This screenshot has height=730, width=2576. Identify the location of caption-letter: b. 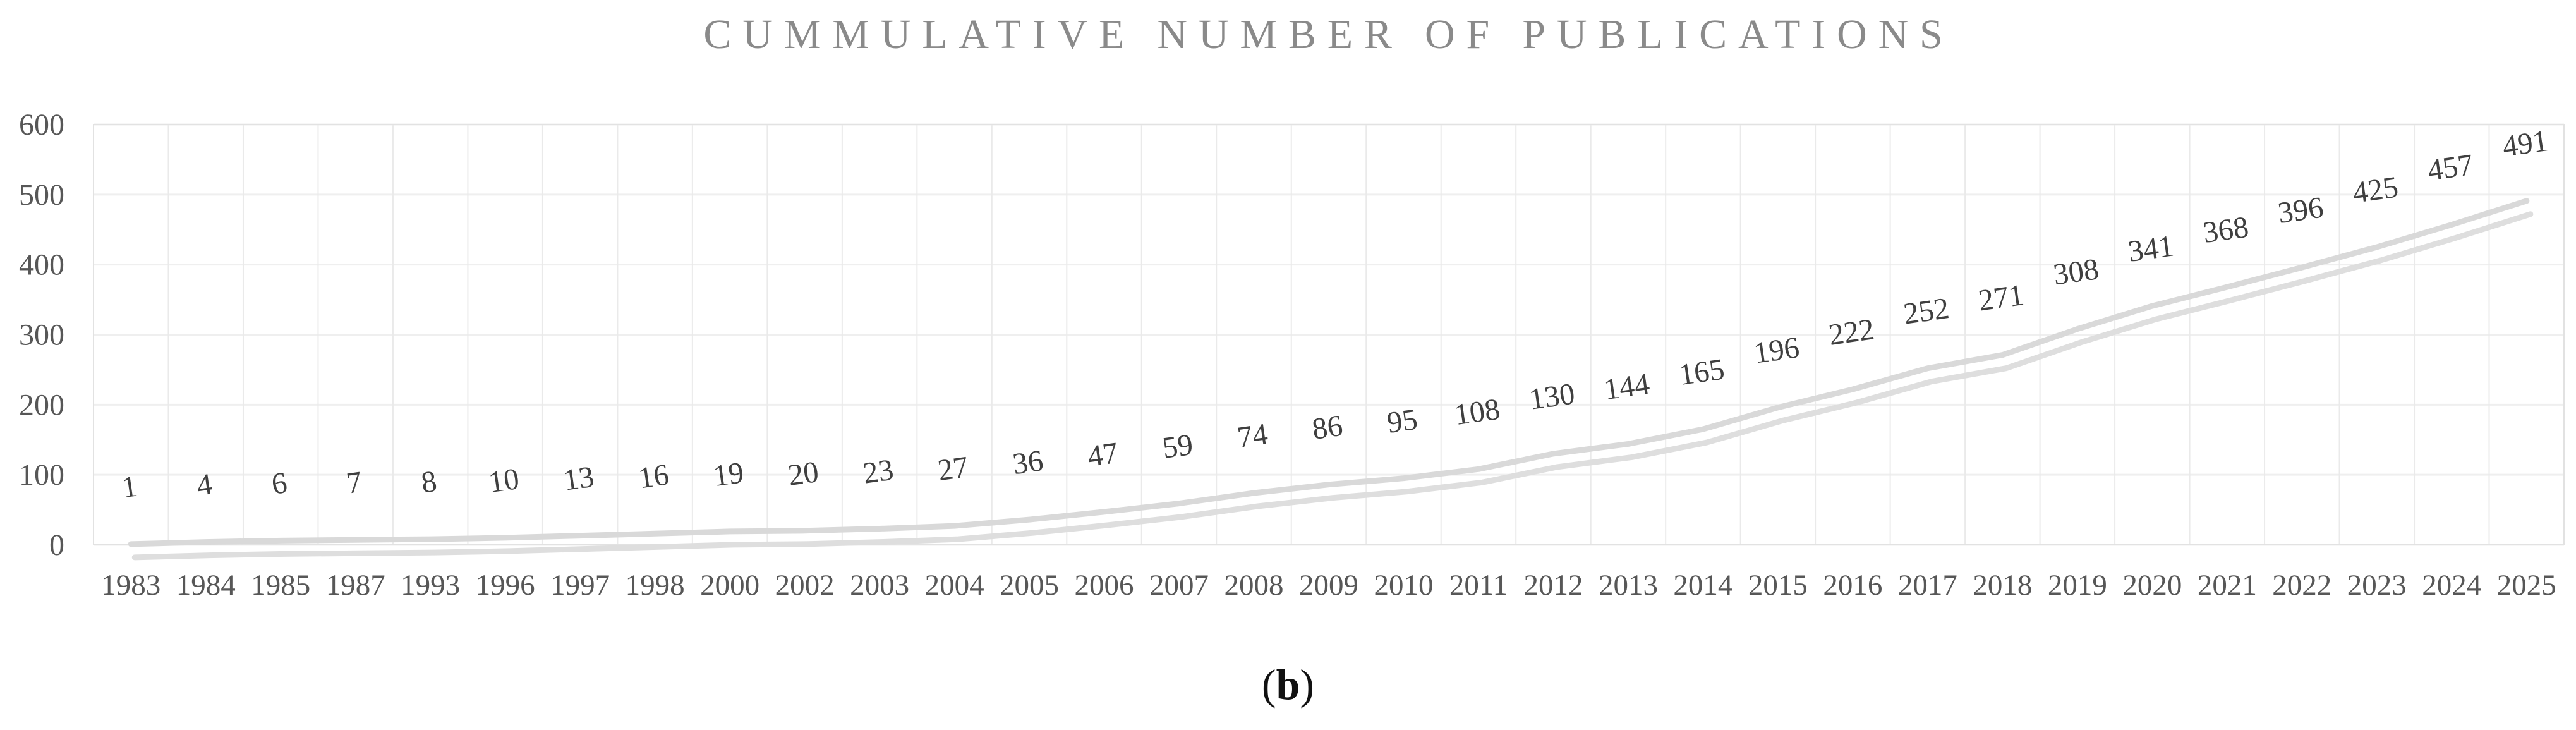
(1288, 685).